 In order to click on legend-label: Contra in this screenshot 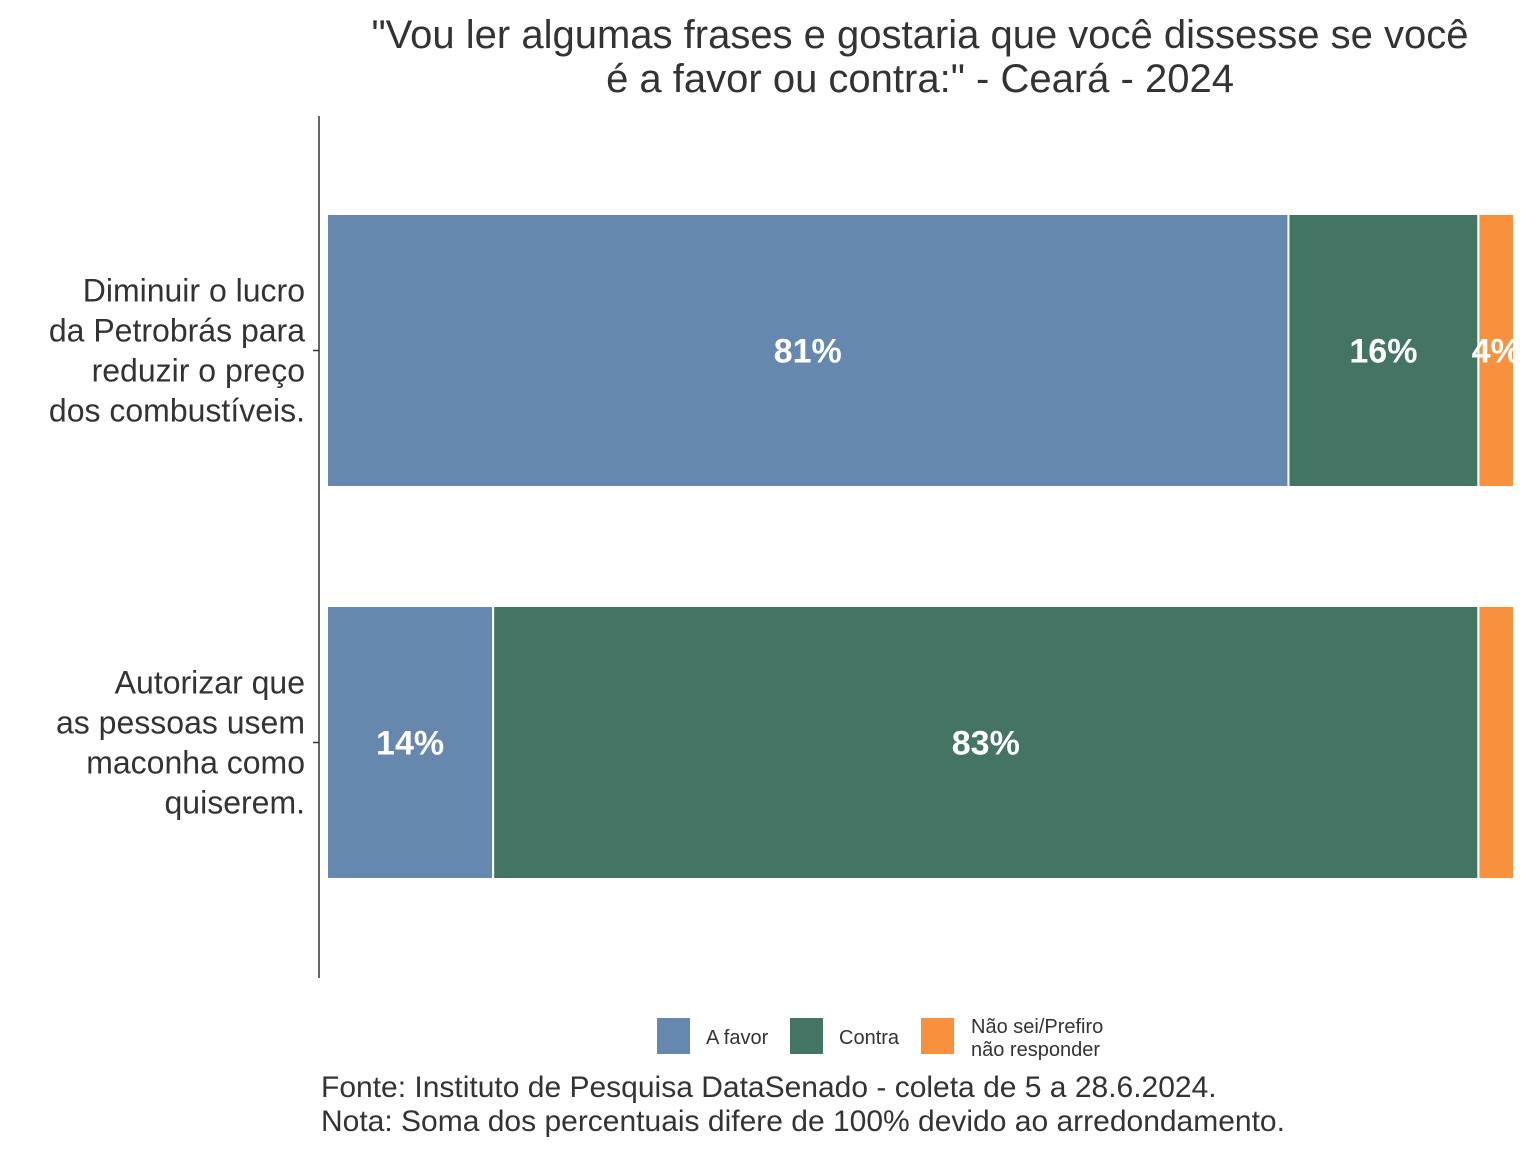, I will do `click(869, 1038)`.